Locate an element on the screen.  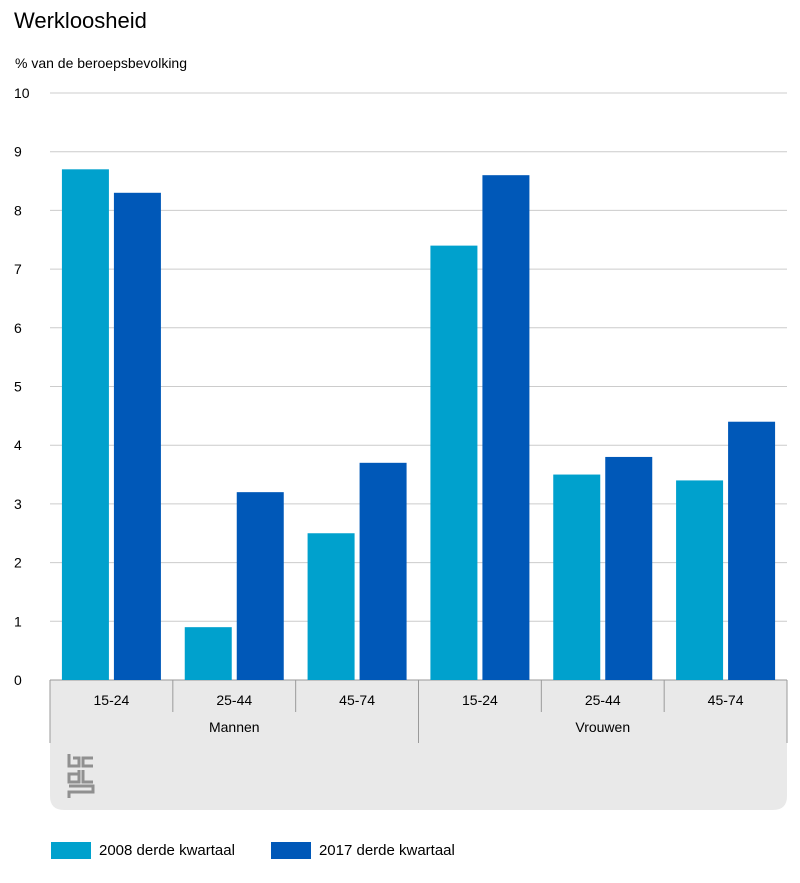
y-tick-label: 10 is located at coordinates (22, 93).